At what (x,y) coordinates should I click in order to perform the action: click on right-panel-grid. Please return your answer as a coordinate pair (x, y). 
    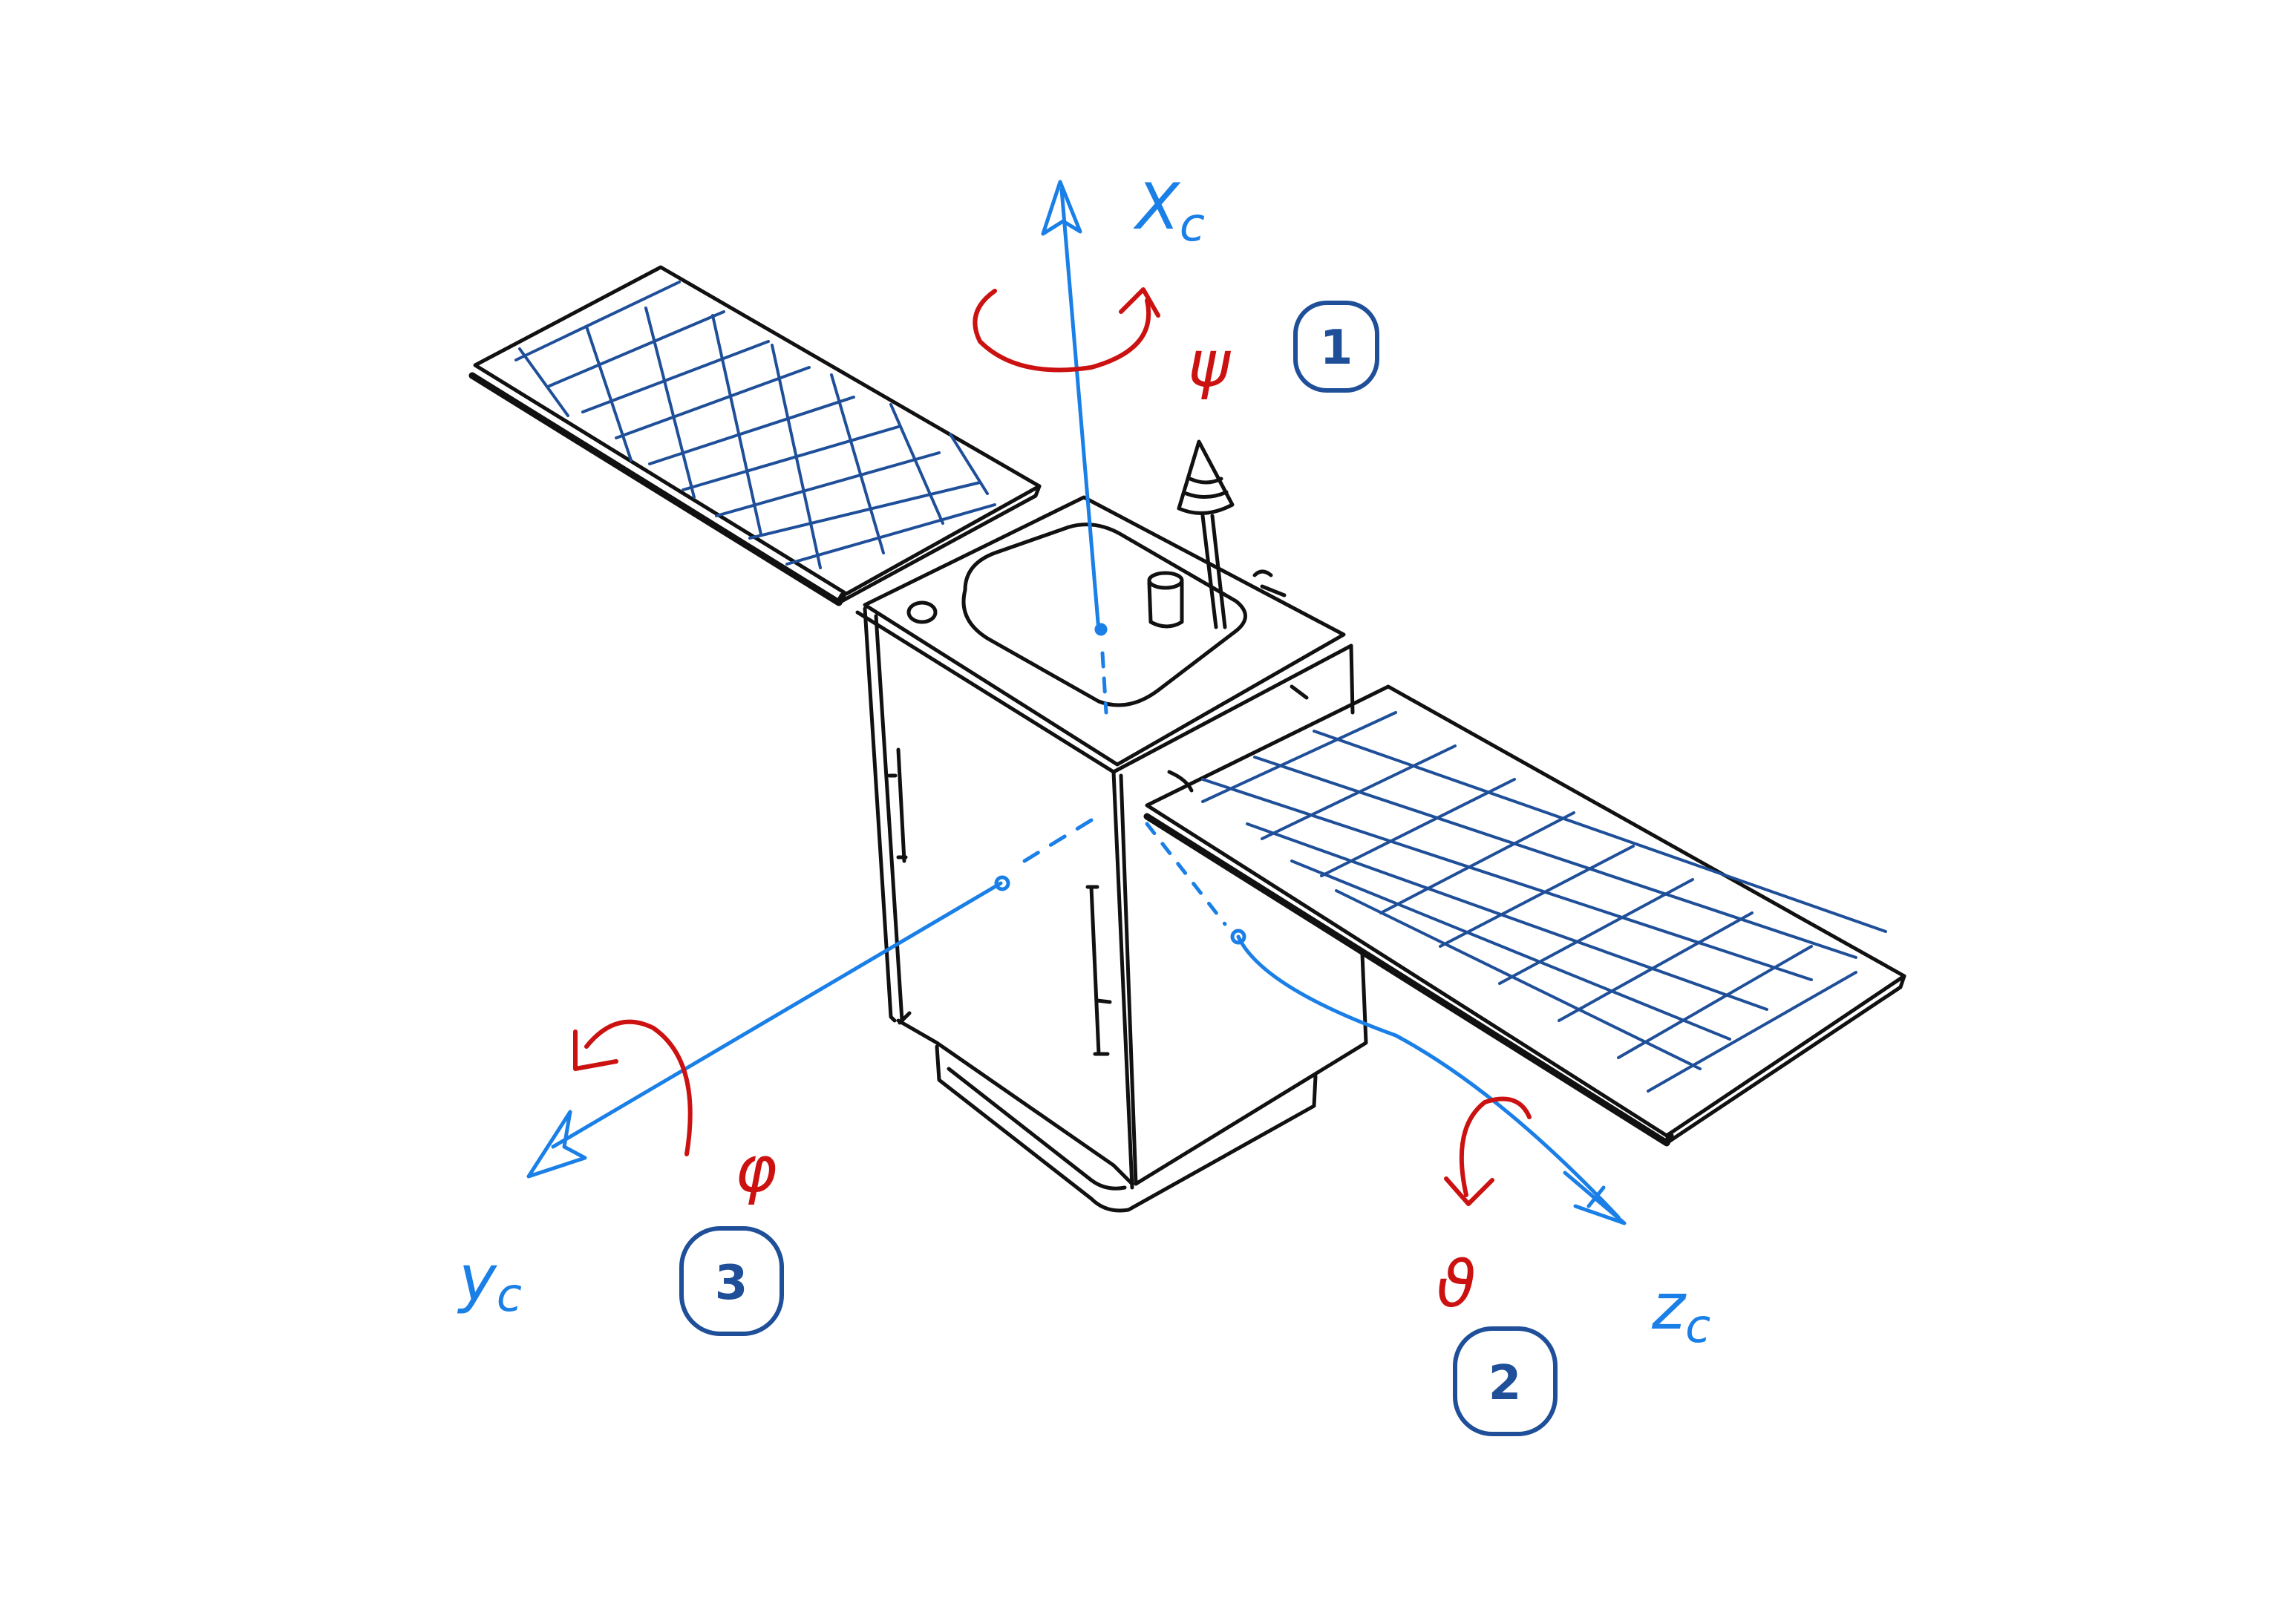
    Looking at the image, I should click on (1544, 902).